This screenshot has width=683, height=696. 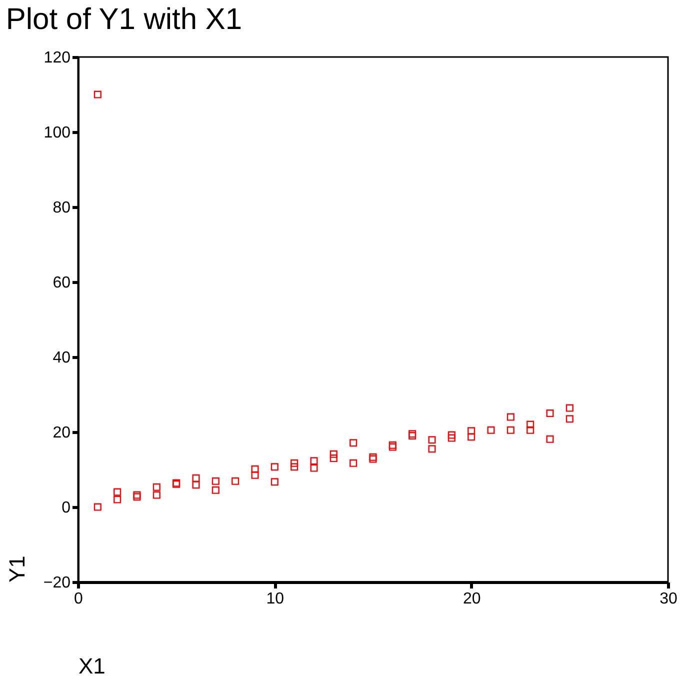 I want to click on y-tick-label: 120, so click(x=57, y=58).